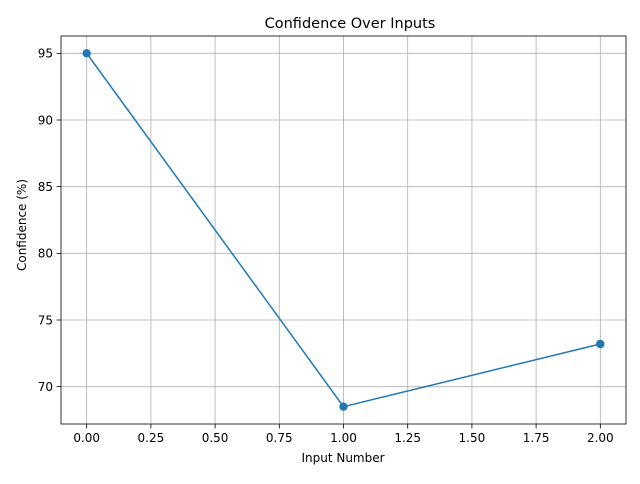 This screenshot has width=640, height=484. What do you see at coordinates (45, 54) in the screenshot?
I see `y-tick-label: 95` at bounding box center [45, 54].